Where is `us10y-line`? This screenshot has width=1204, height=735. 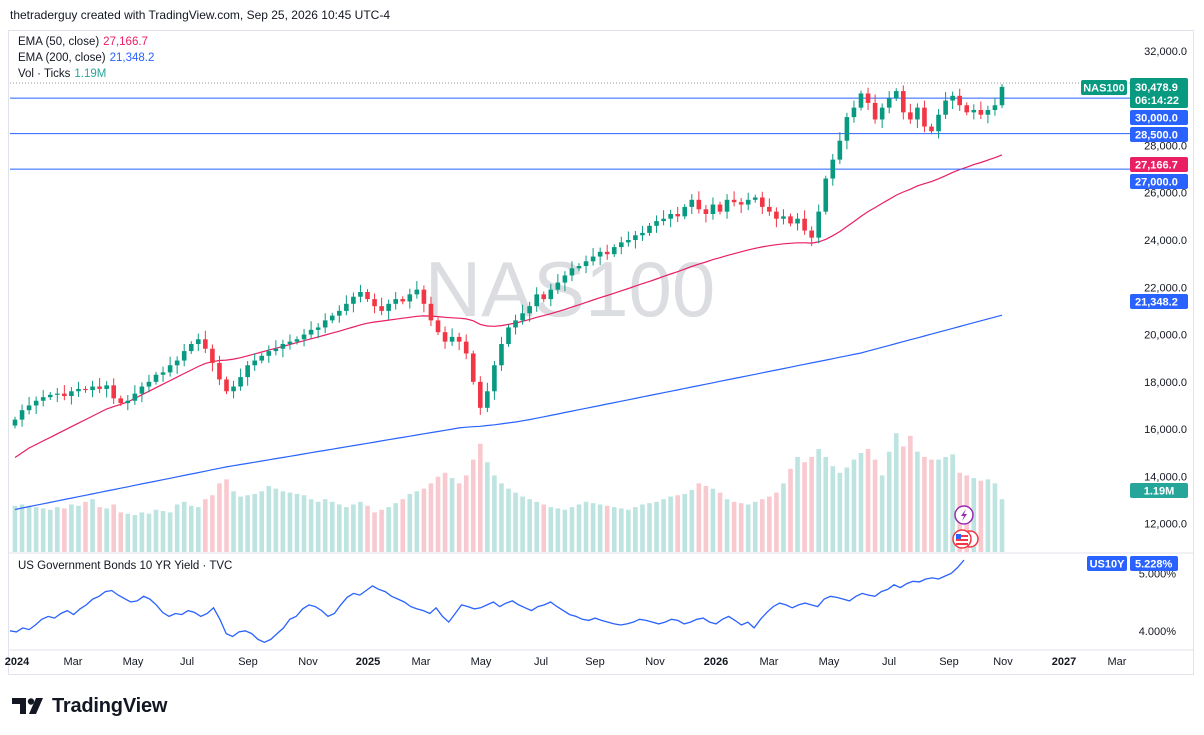 us10y-line is located at coordinates (487, 601).